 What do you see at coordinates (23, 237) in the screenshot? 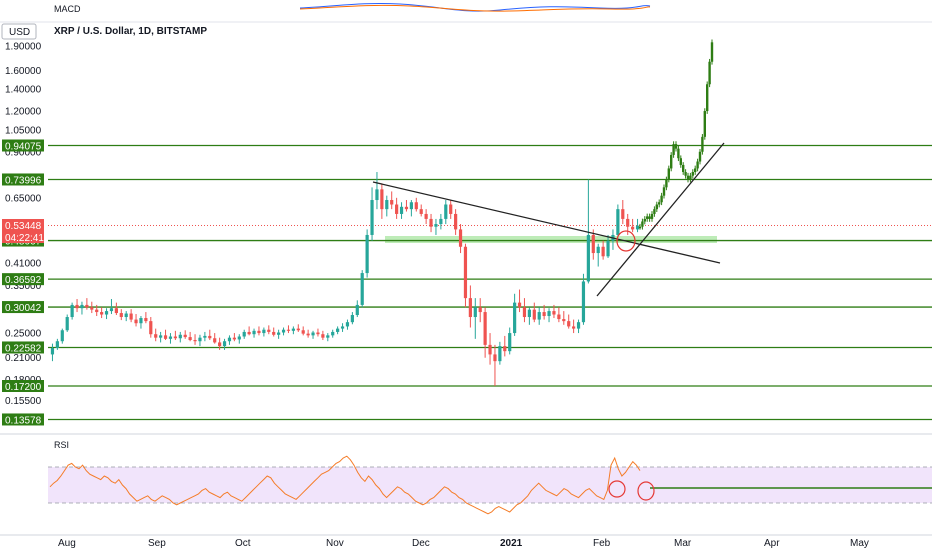
I see `countdown-label` at bounding box center [23, 237].